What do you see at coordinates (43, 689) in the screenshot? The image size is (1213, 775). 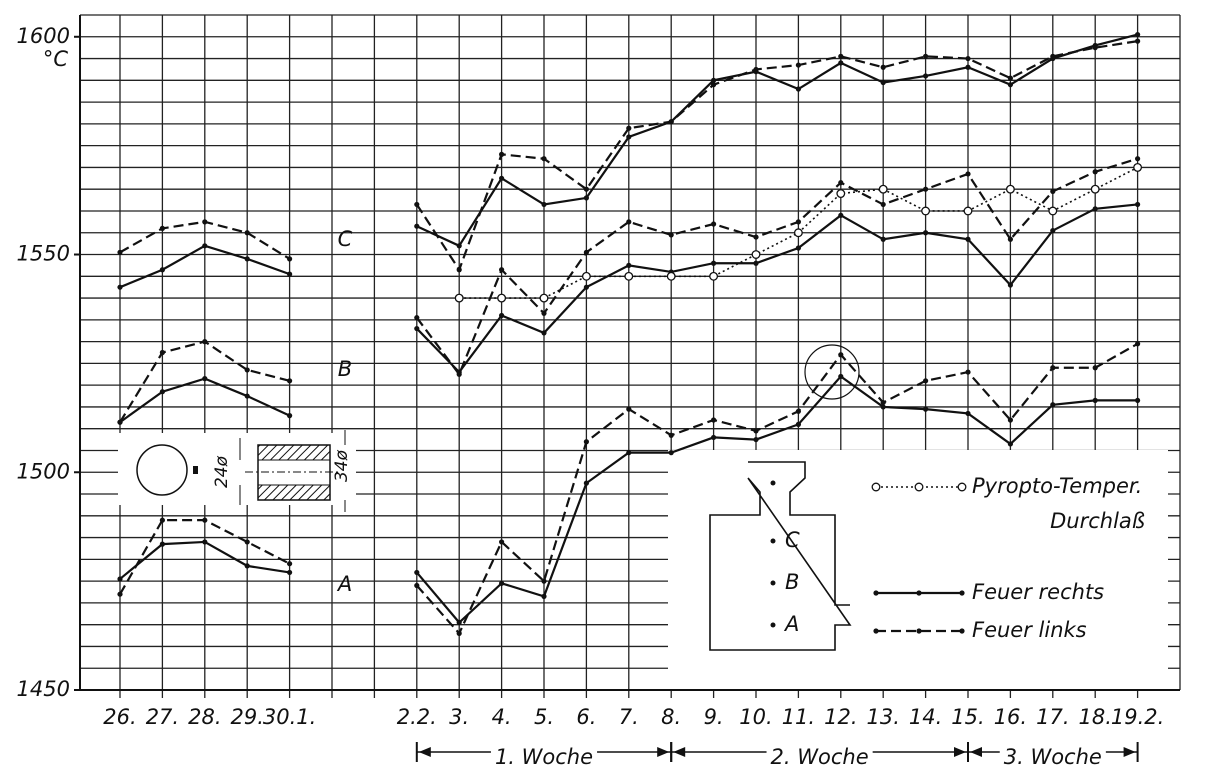 I see `y-tick-label: 1450` at bounding box center [43, 689].